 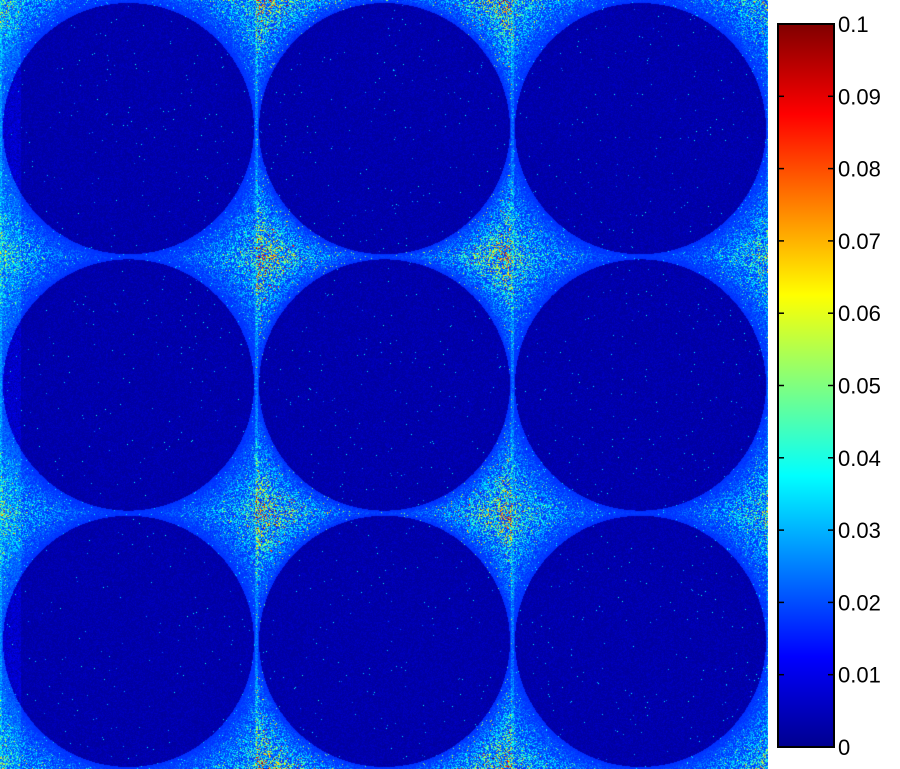 What do you see at coordinates (806, 385) in the screenshot?
I see `colorbar-gradient` at bounding box center [806, 385].